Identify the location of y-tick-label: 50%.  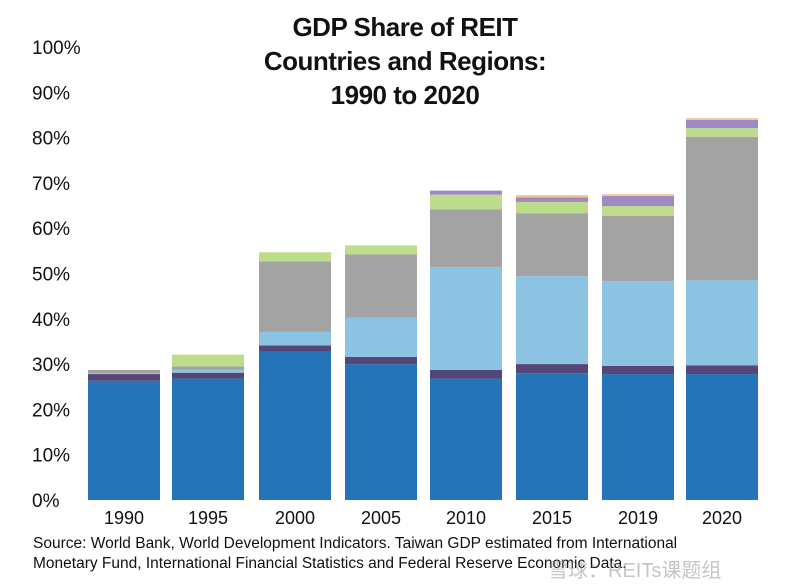
(51, 275).